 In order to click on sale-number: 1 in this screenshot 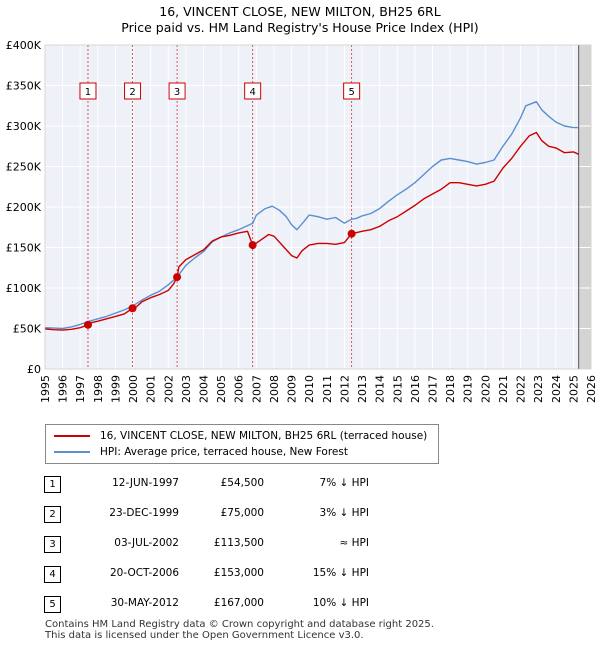, I will do `click(52, 484)`.